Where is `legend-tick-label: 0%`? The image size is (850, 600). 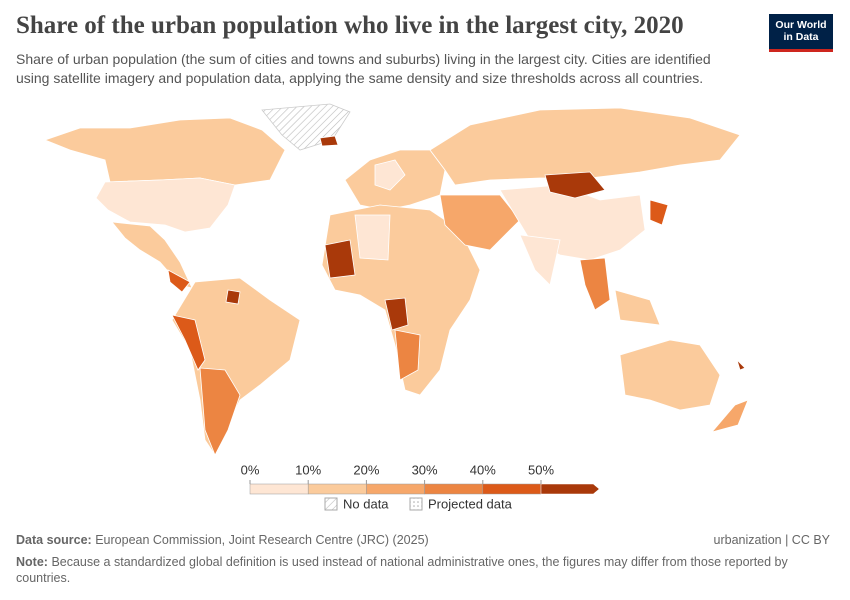
legend-tick-label: 0% is located at coordinates (250, 469).